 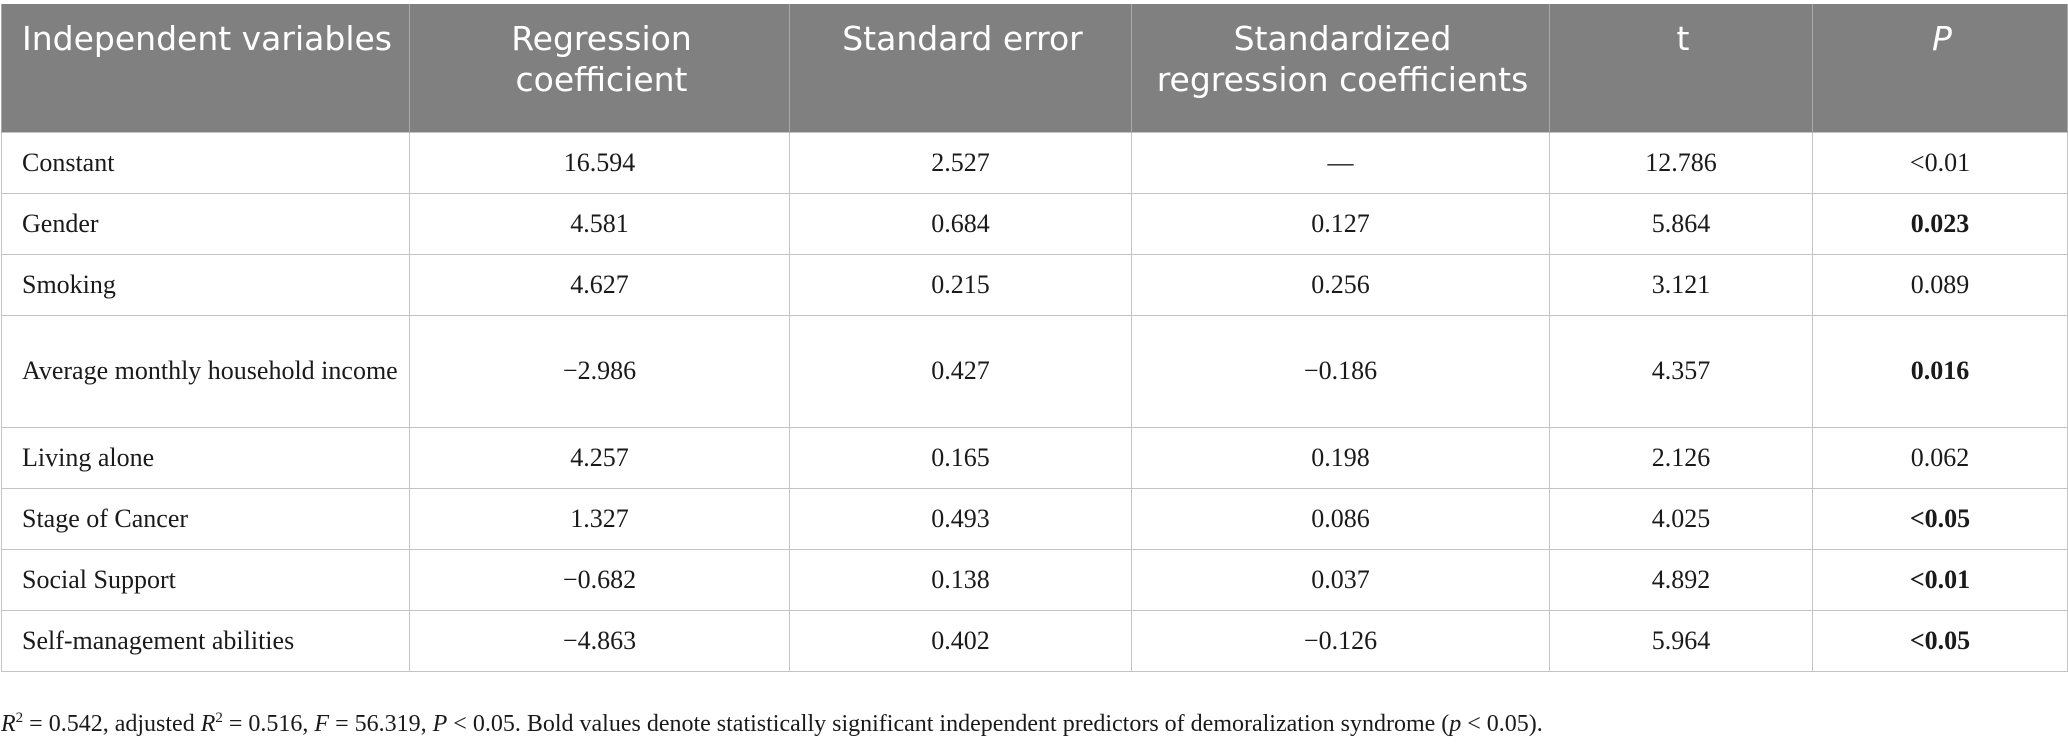 What do you see at coordinates (1681, 371) in the screenshot?
I see `cell-t: 4.357` at bounding box center [1681, 371].